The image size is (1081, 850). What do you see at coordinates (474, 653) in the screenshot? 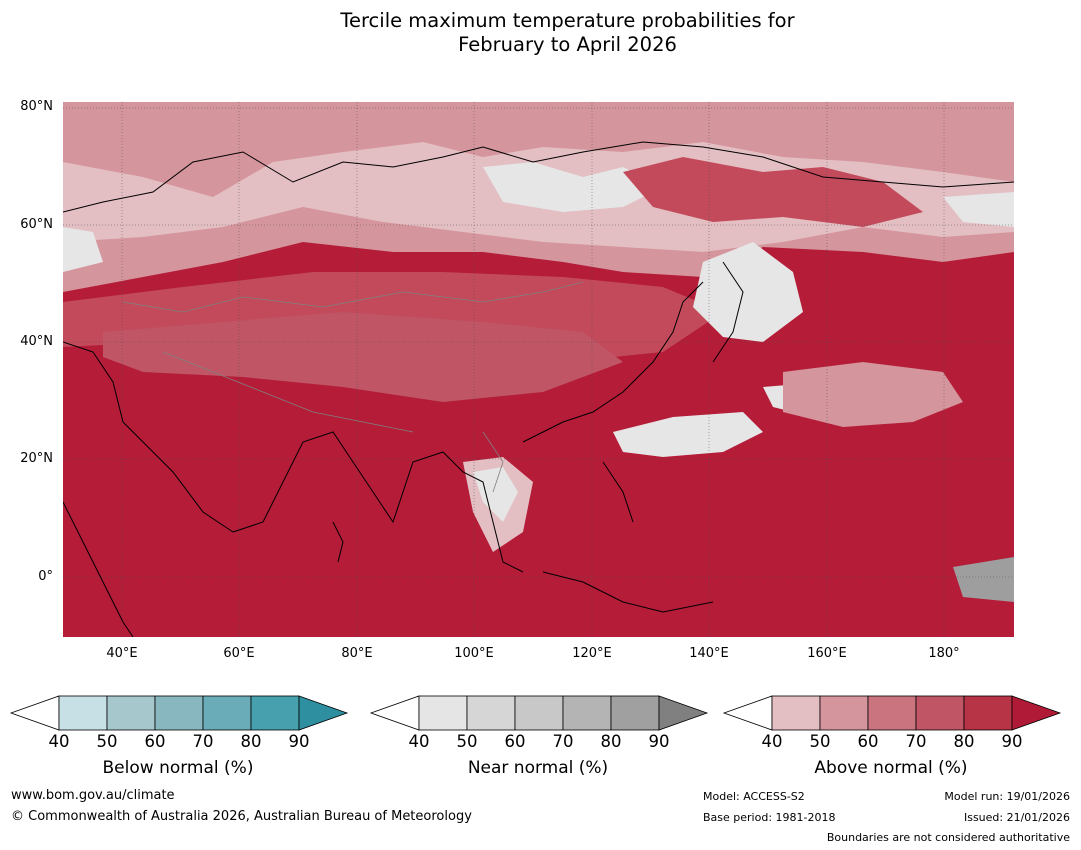
I see `lon-label-100e: 100°E` at bounding box center [474, 653].